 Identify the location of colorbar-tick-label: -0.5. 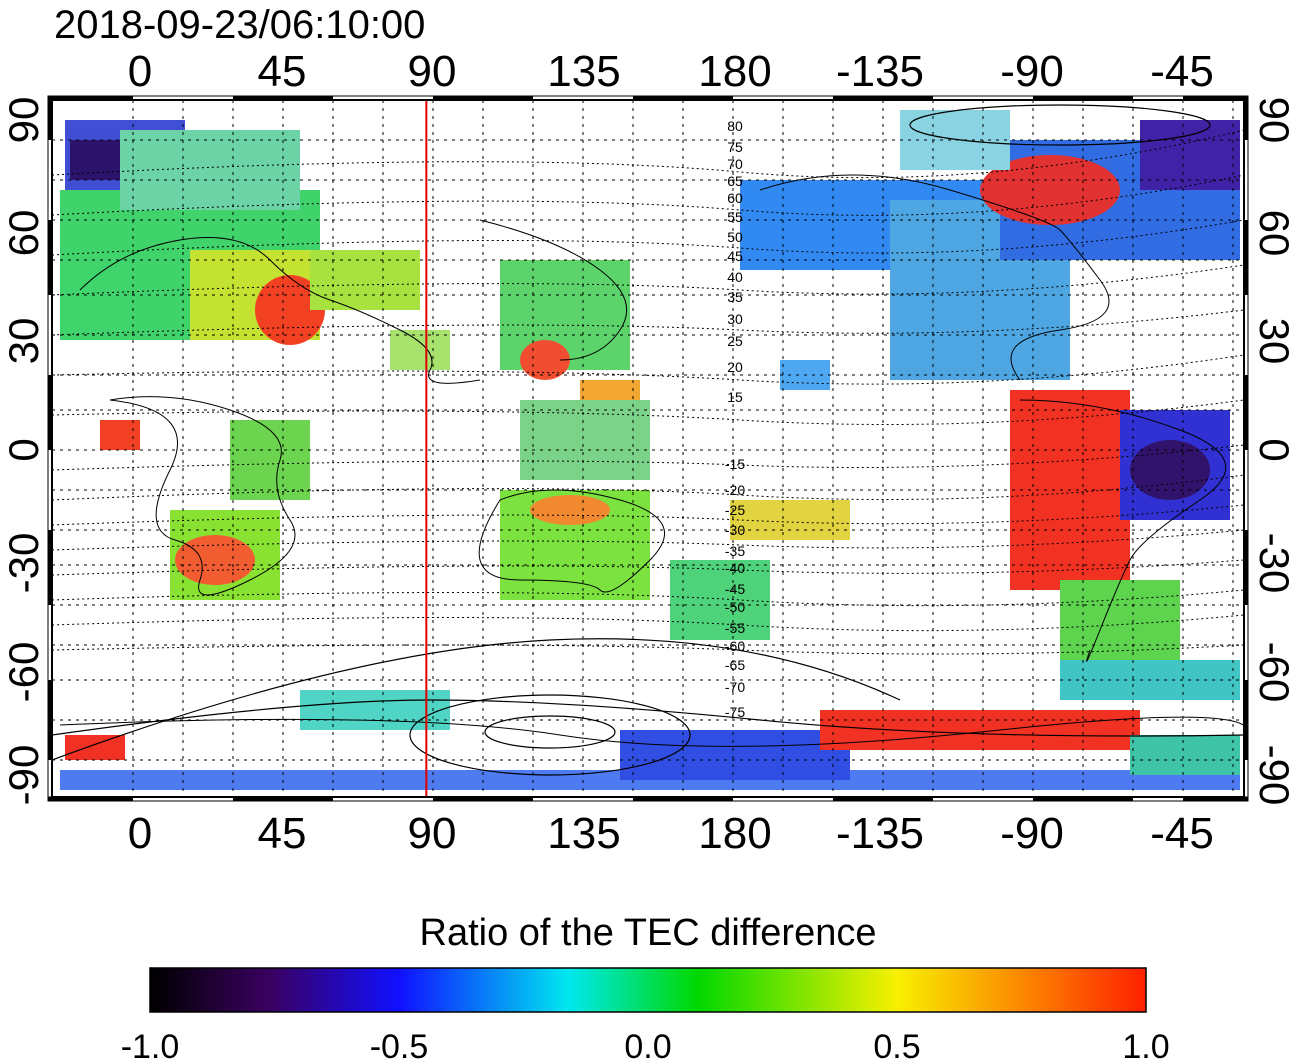
(399, 1046).